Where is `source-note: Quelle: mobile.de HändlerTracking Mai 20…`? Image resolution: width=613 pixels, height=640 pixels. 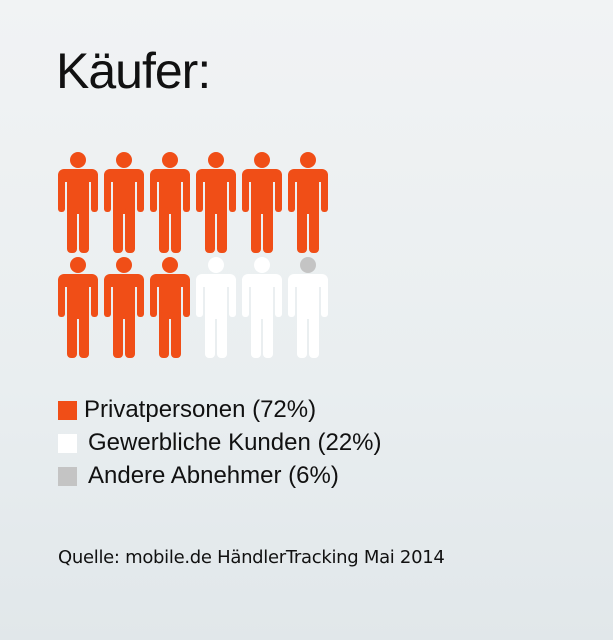 source-note: Quelle: mobile.de HändlerTracking Mai 20… is located at coordinates (251, 557).